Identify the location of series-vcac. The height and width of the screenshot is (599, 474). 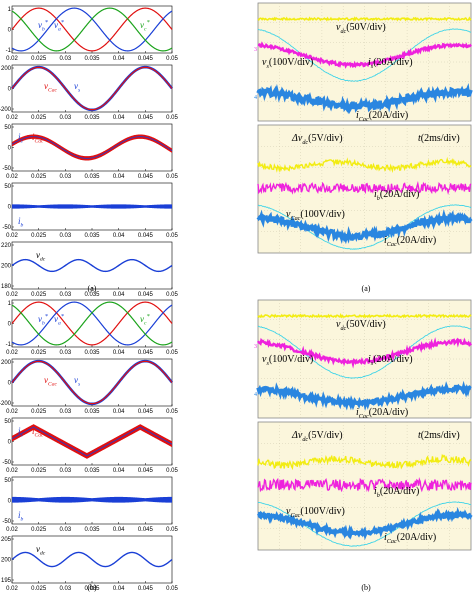
(92, 88).